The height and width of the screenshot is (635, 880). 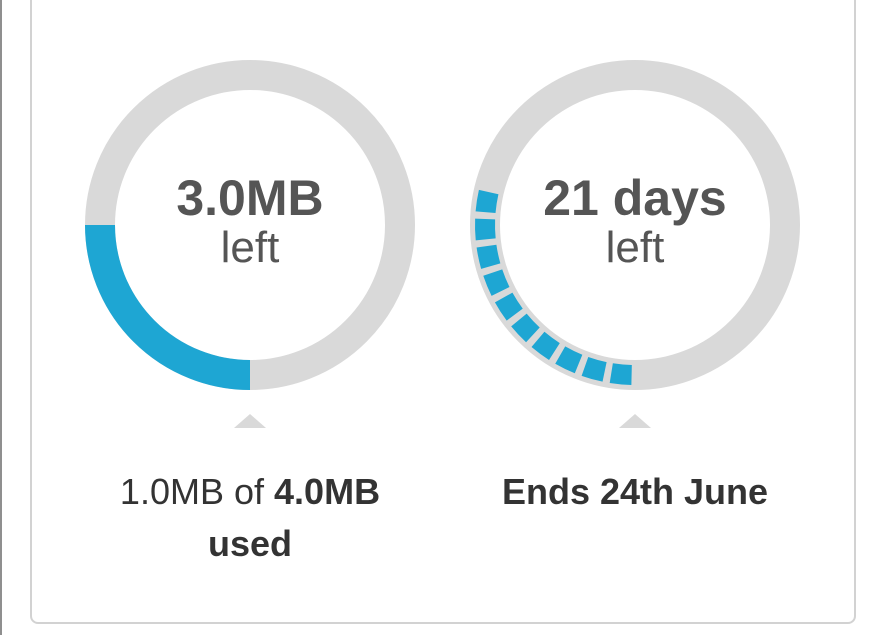 I want to click on data-of-word: of, so click(x=249, y=491).